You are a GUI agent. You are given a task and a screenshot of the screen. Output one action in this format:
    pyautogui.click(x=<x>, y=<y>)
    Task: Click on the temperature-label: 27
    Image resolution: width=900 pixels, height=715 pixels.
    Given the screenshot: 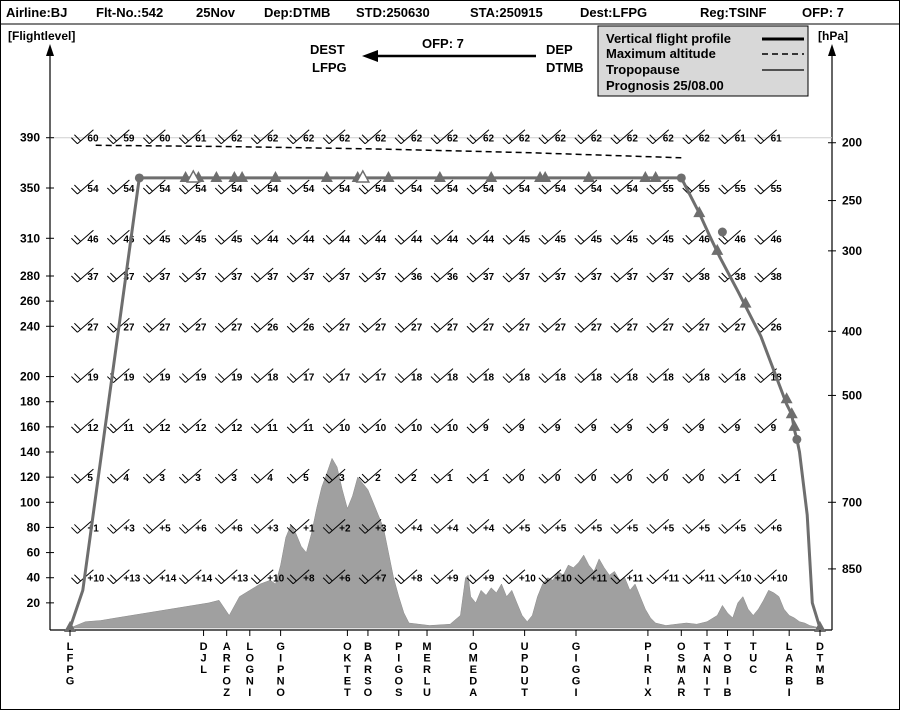 What is the action you would take?
    pyautogui.click(x=453, y=327)
    